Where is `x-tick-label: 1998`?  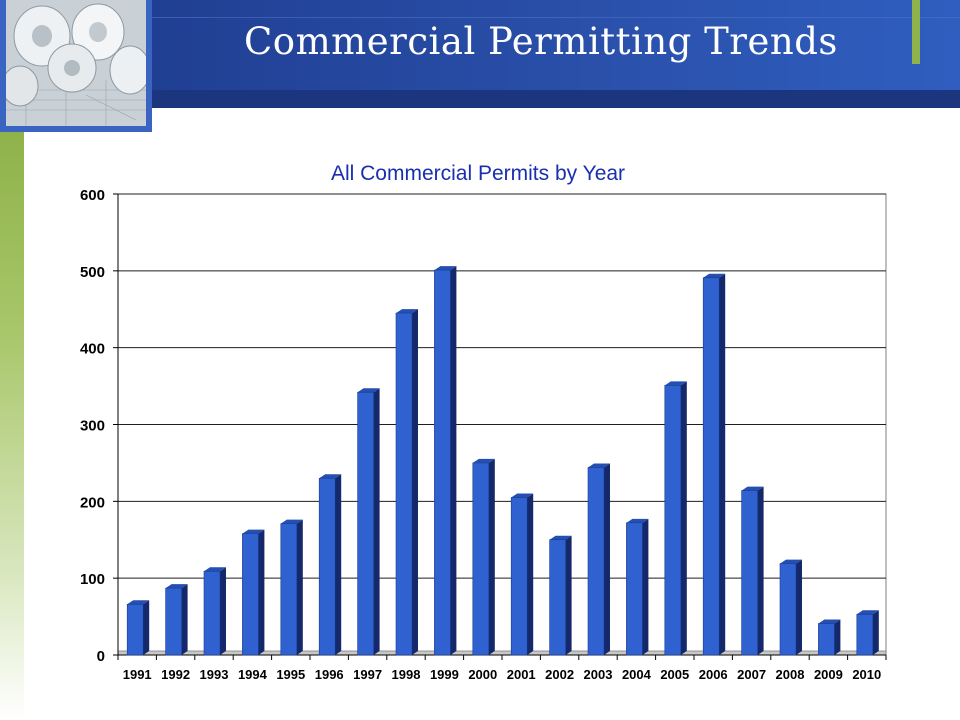 x-tick-label: 1998 is located at coordinates (406, 674).